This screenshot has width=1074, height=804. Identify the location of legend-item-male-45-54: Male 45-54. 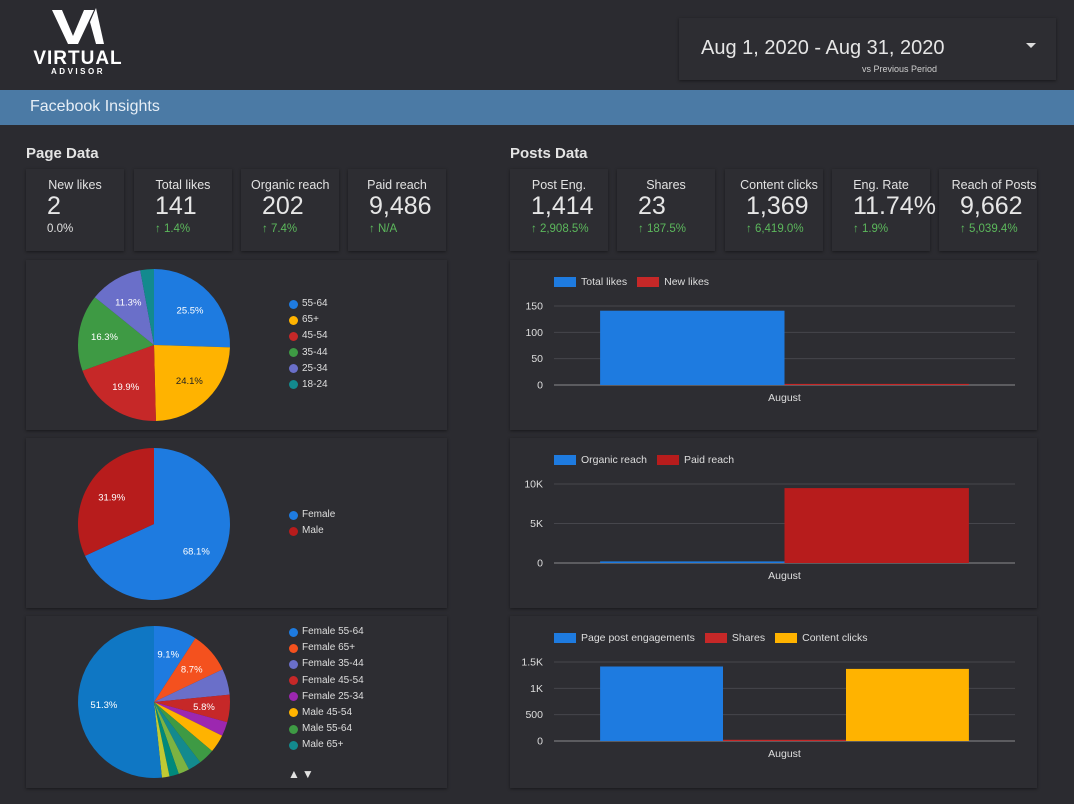
(326, 713).